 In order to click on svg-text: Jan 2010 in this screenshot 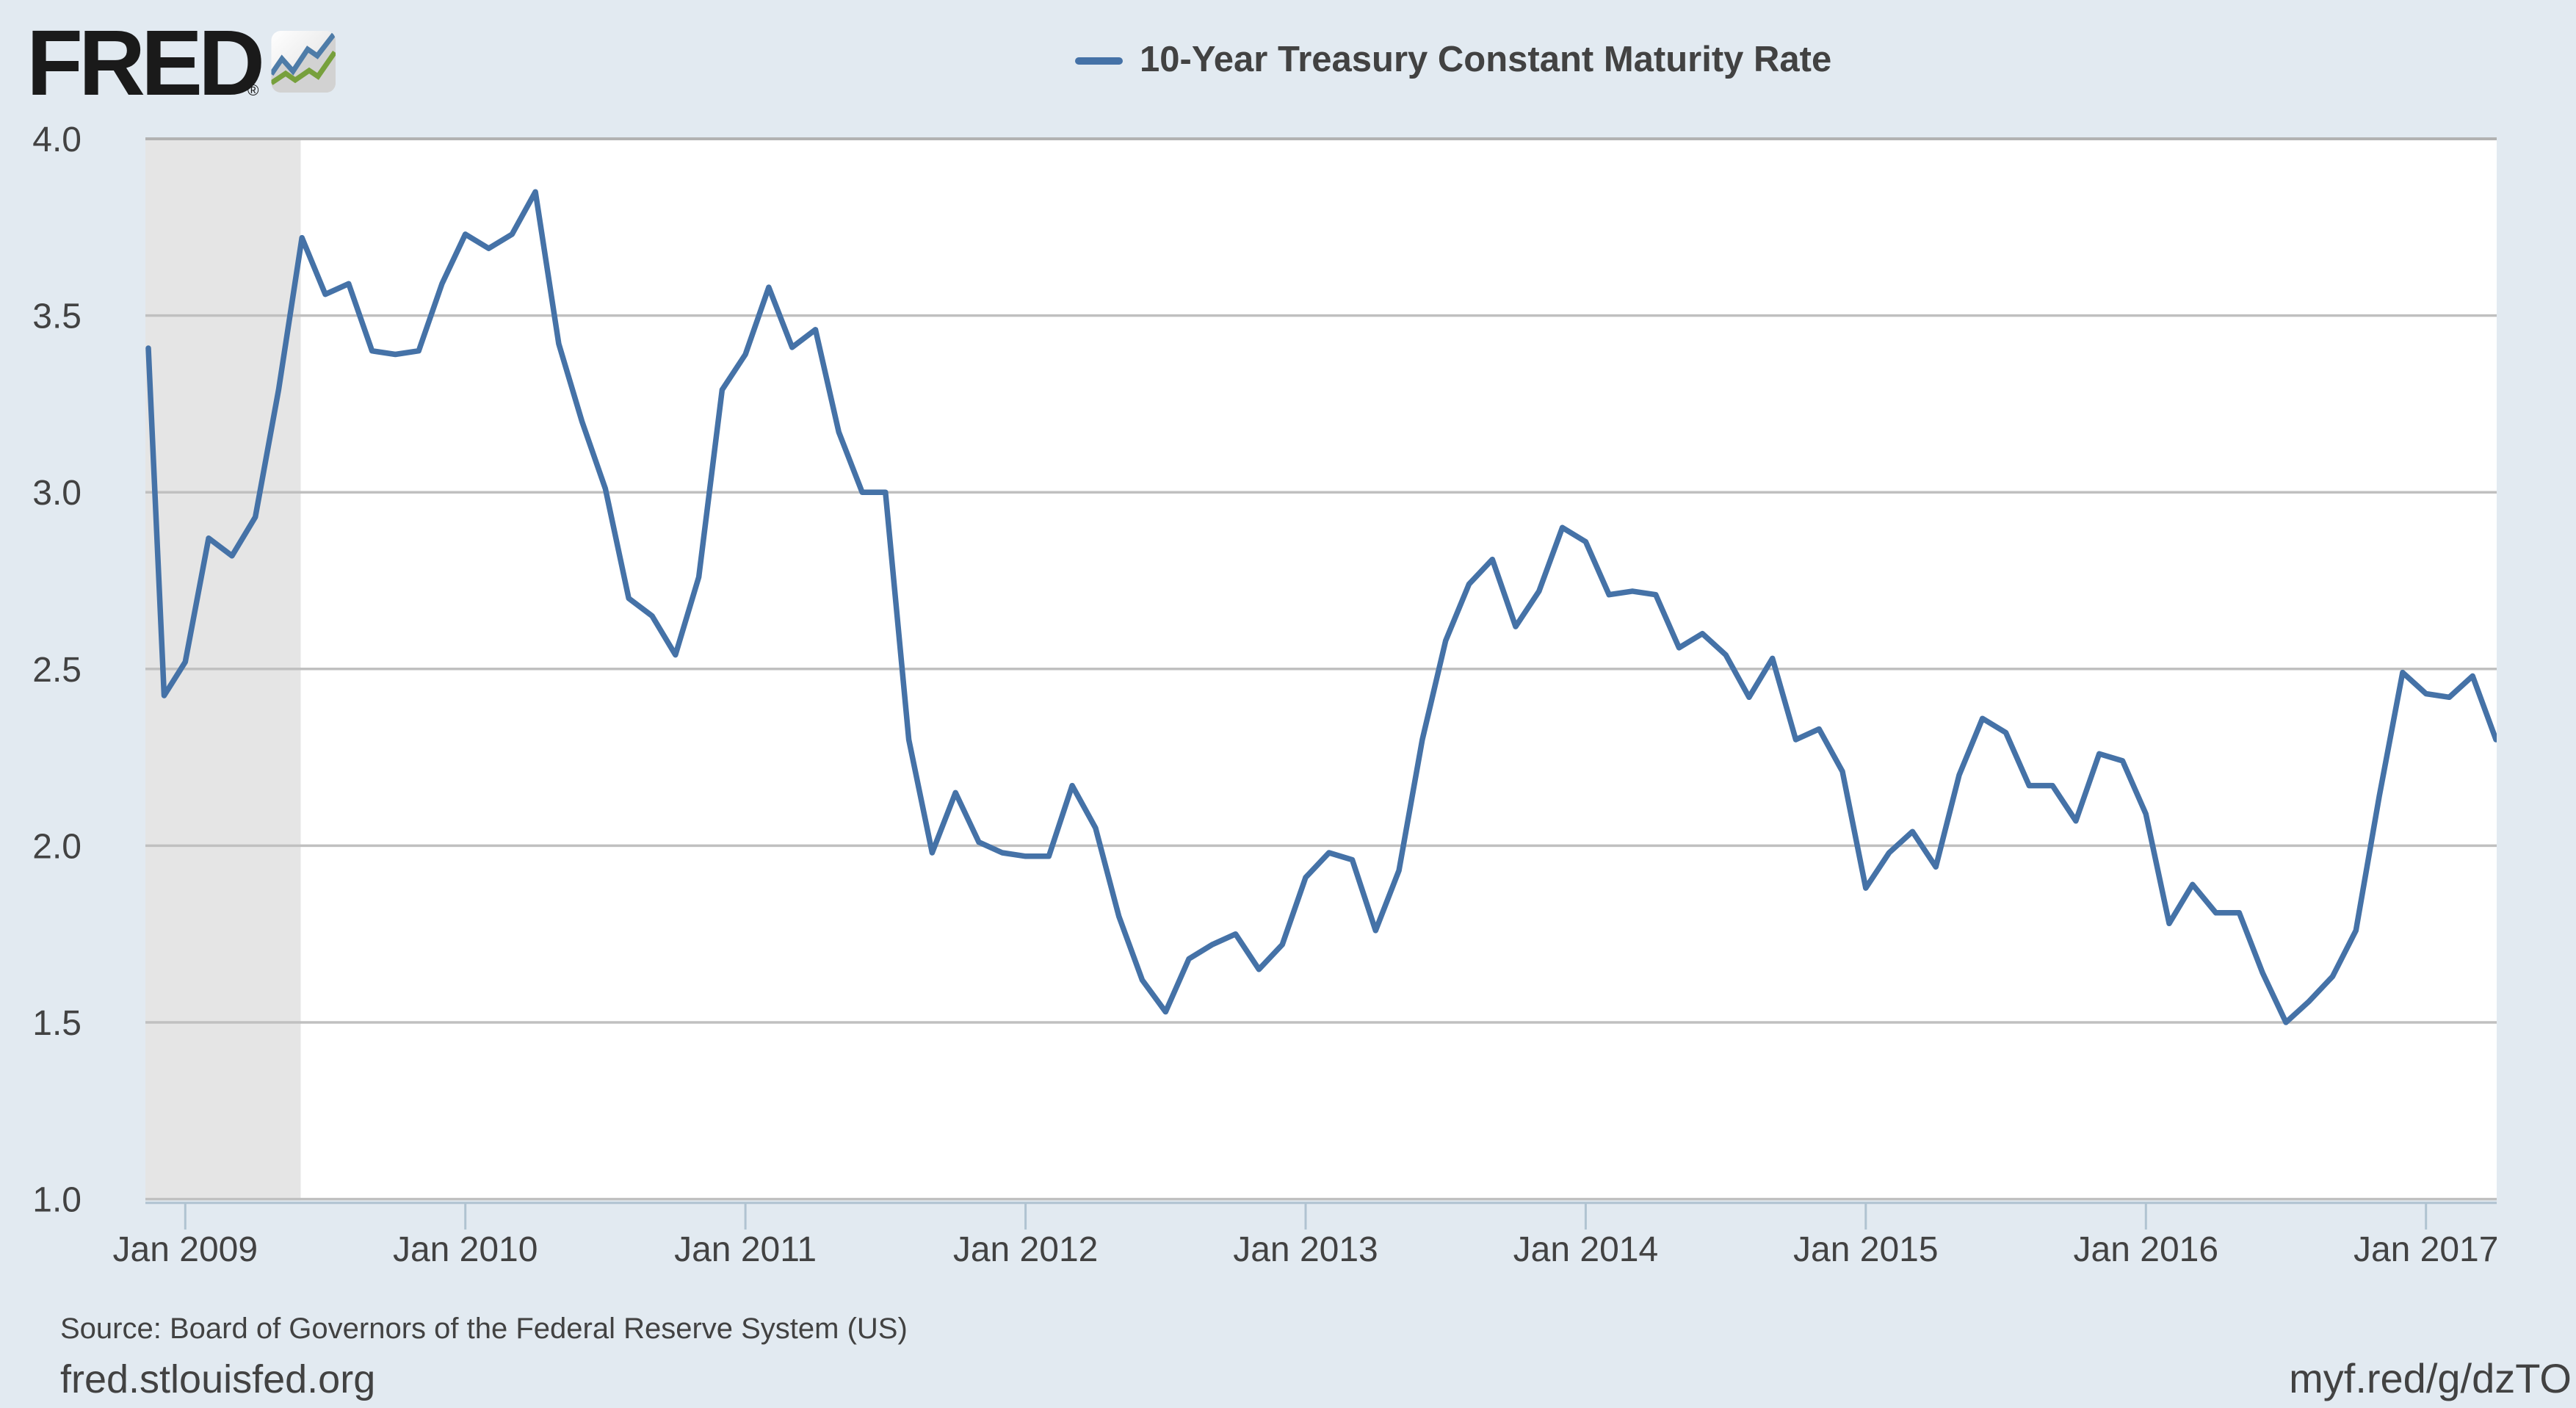, I will do `click(465, 1249)`.